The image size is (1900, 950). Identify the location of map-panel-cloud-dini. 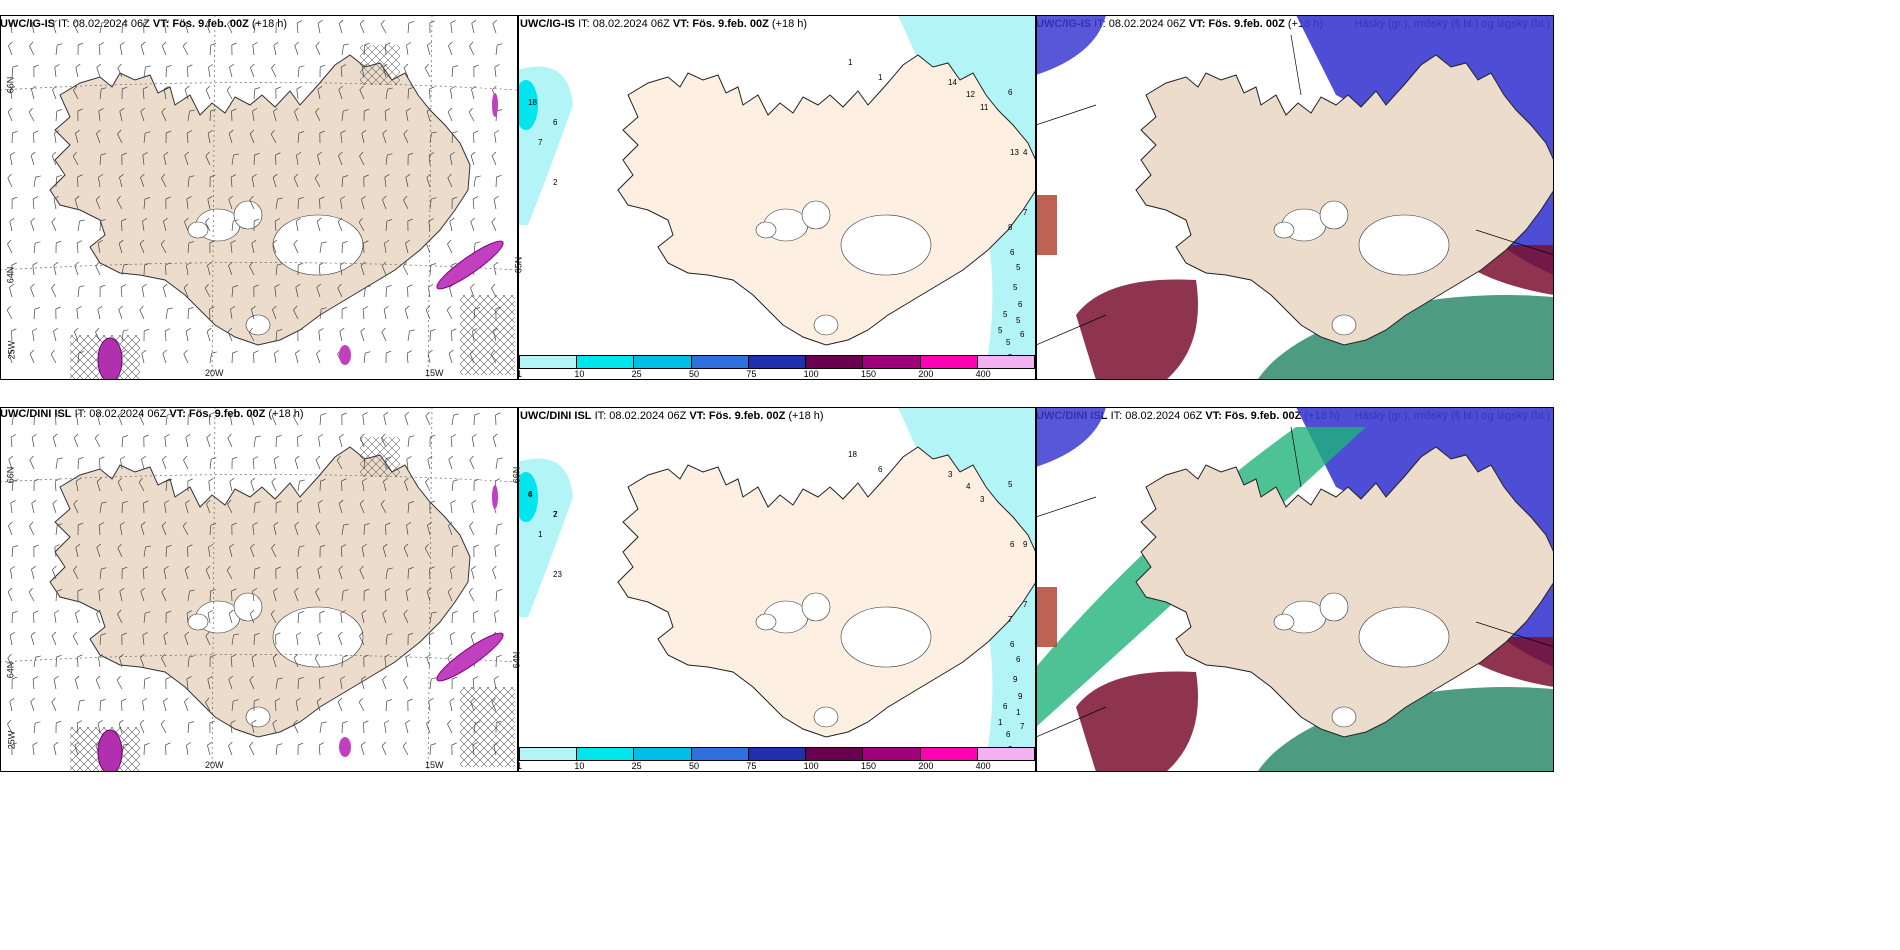
(1295, 589).